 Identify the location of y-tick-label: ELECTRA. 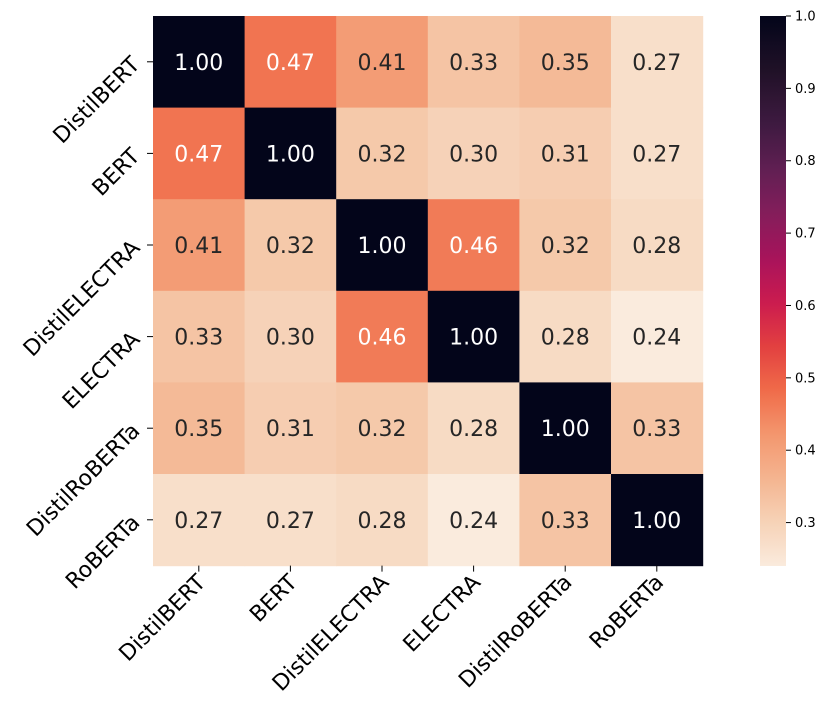
(101, 370).